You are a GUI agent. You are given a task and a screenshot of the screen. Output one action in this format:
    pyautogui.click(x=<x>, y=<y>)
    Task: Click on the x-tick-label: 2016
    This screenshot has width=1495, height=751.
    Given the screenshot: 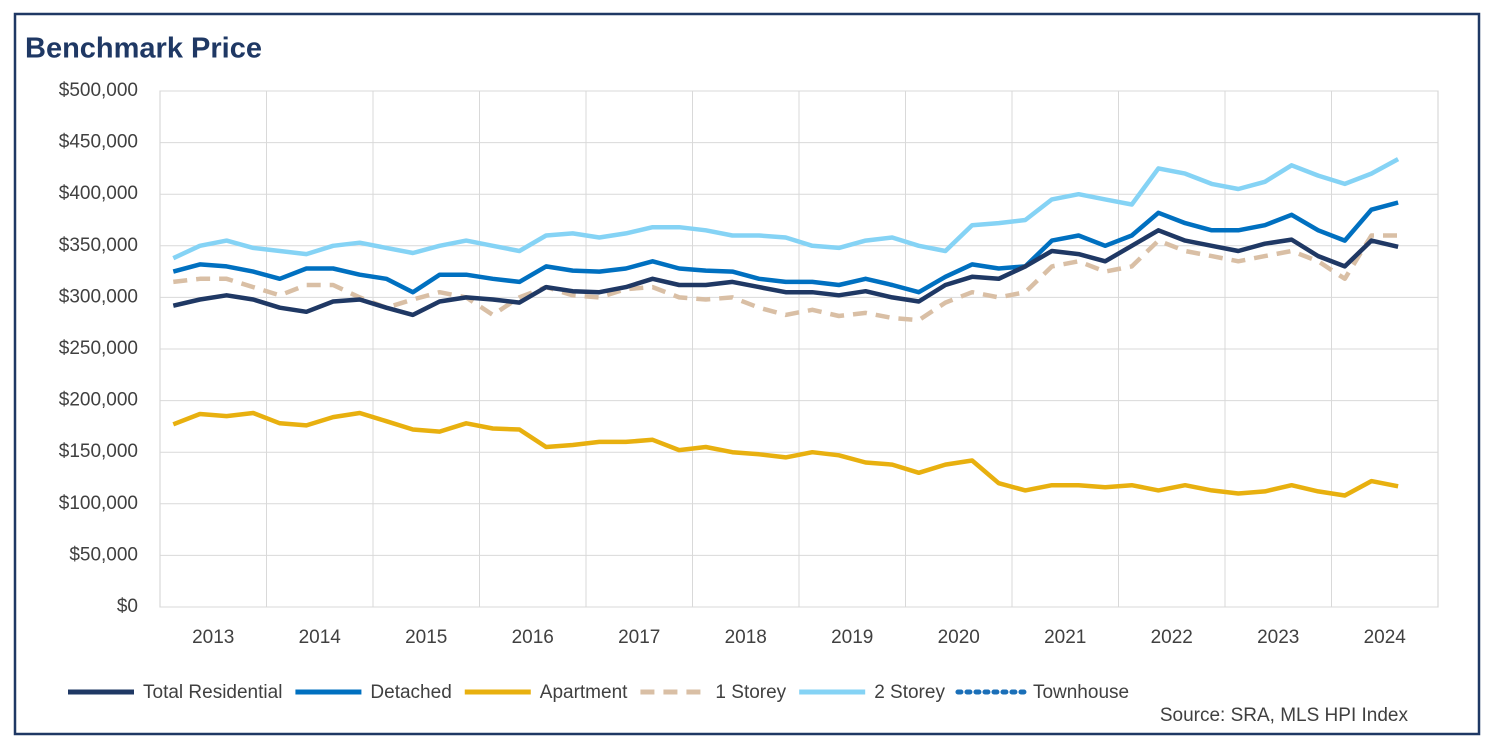 What is the action you would take?
    pyautogui.click(x=533, y=637)
    